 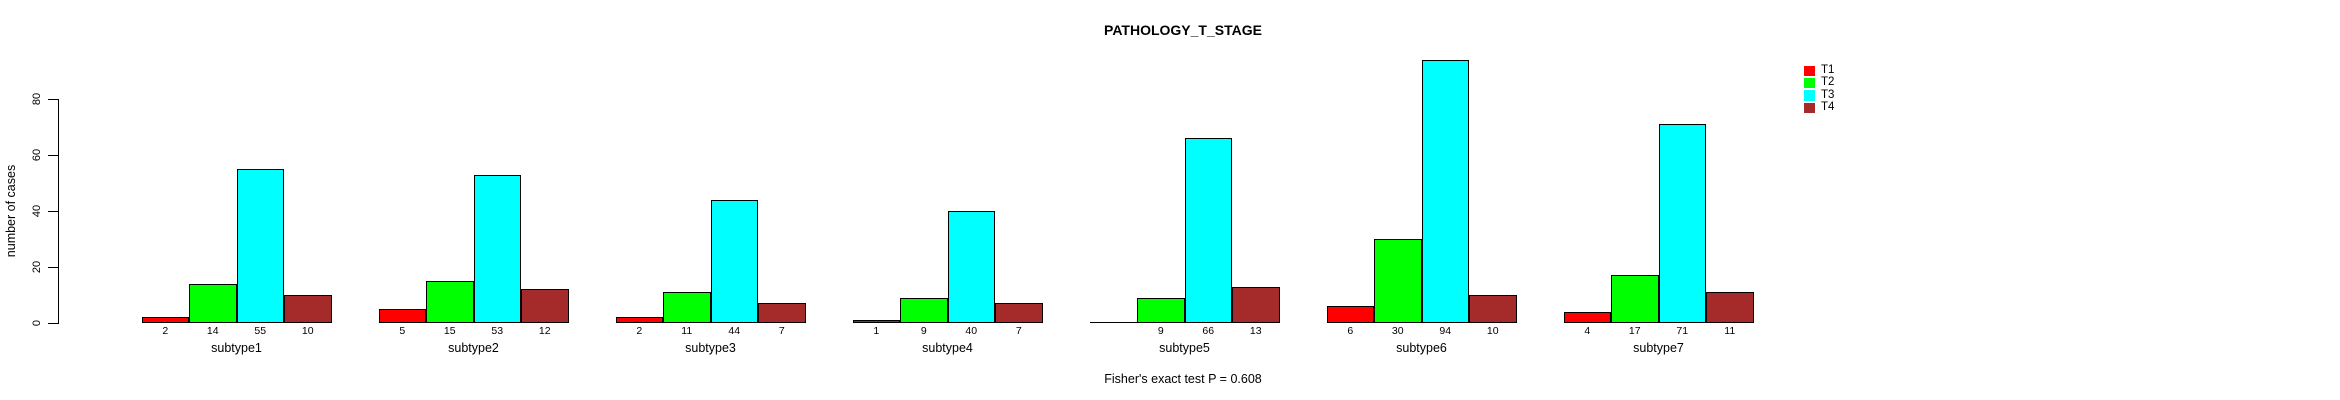 What do you see at coordinates (1635, 299) in the screenshot?
I see `bar-subtype7-T2` at bounding box center [1635, 299].